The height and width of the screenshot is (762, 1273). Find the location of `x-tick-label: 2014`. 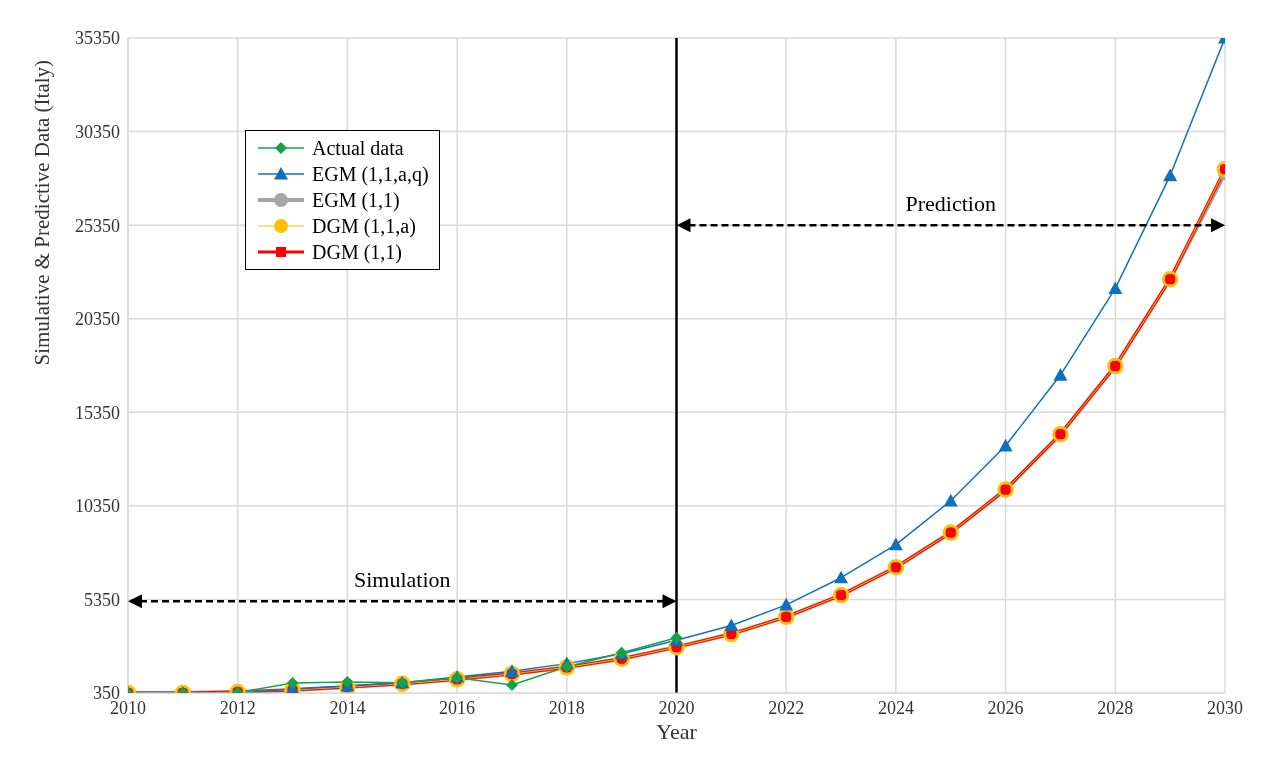

x-tick-label: 2014 is located at coordinates (347, 707).